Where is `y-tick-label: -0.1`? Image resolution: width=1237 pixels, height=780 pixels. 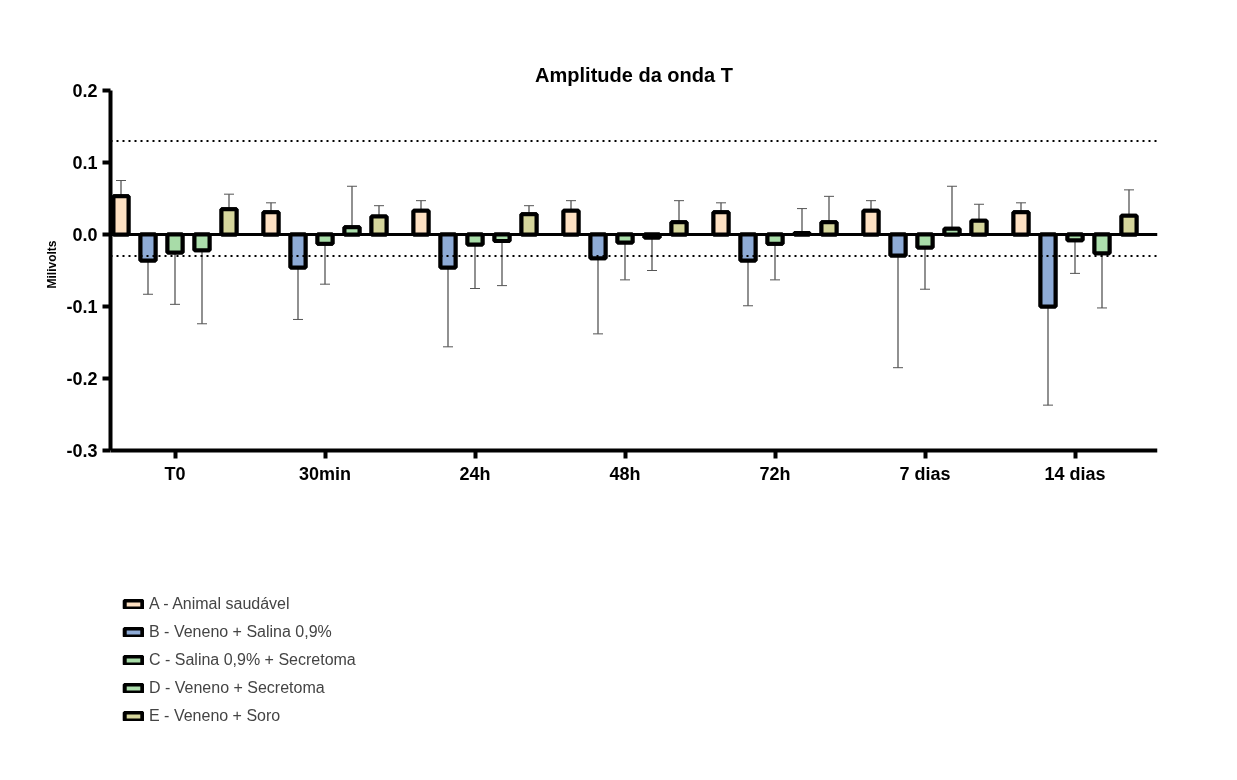
y-tick-label: -0.1 is located at coordinates (82, 307).